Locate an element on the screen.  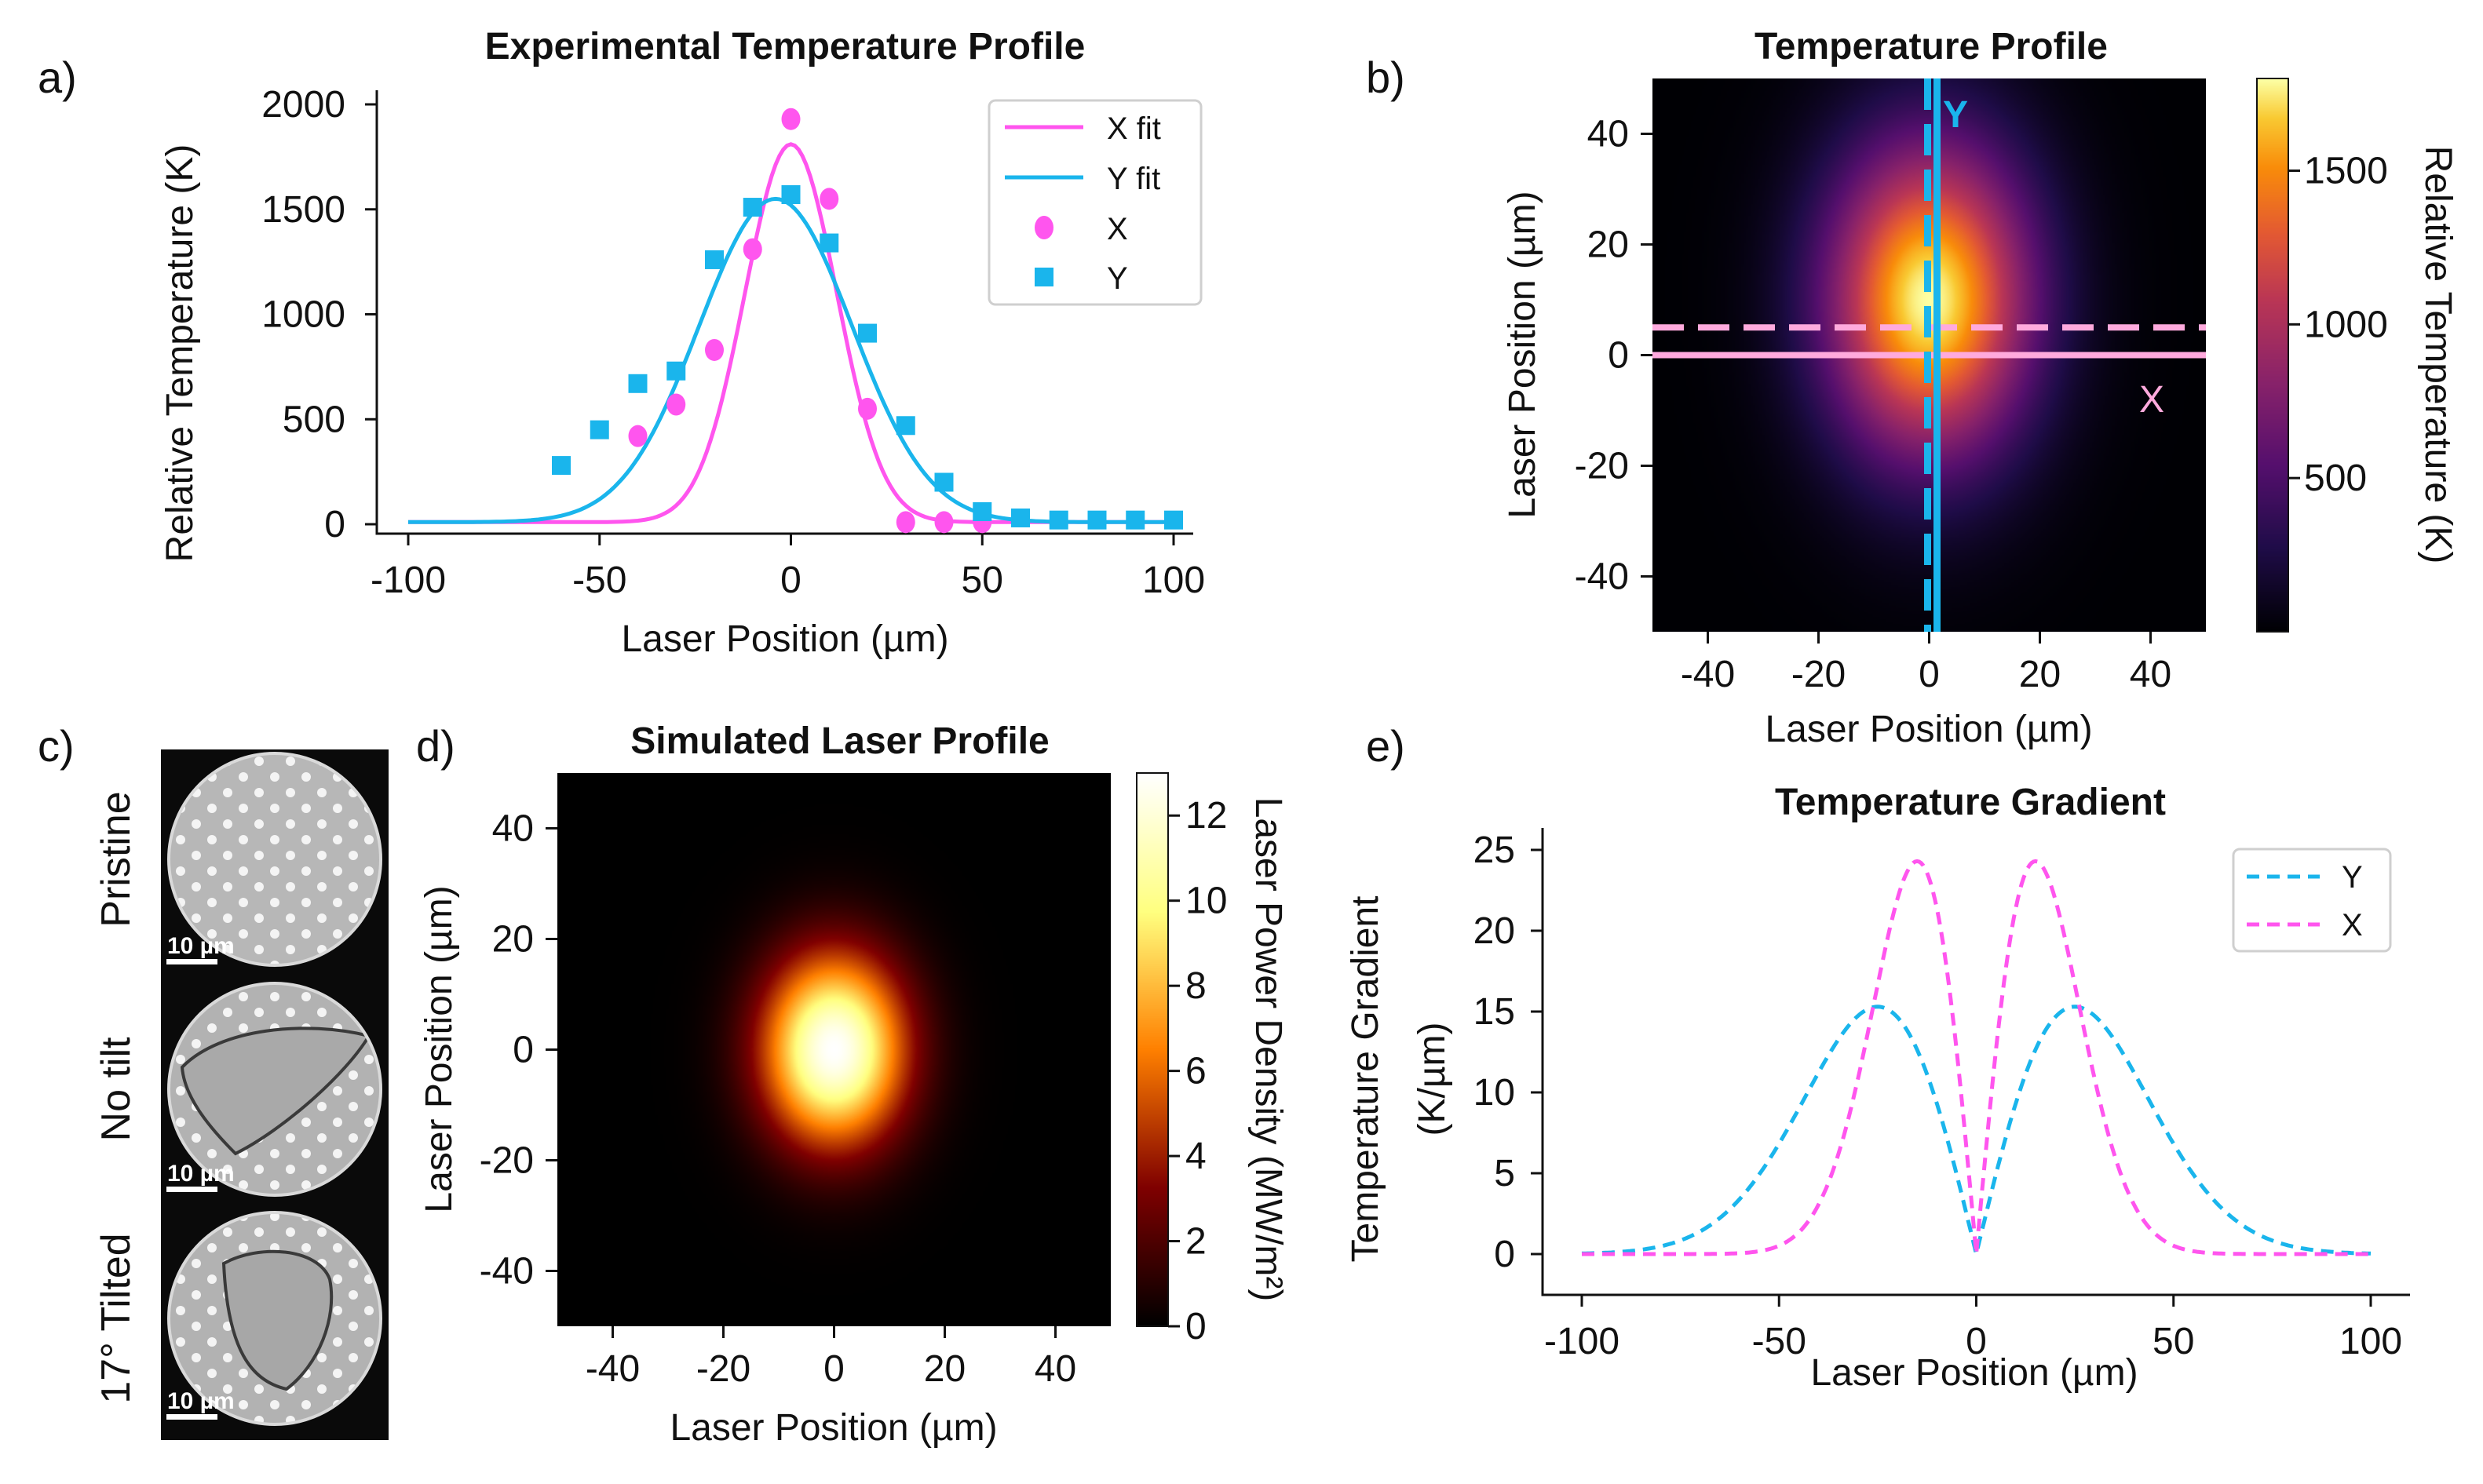
panel-d-colorbar-tick-label: 6 is located at coordinates (1196, 1071).